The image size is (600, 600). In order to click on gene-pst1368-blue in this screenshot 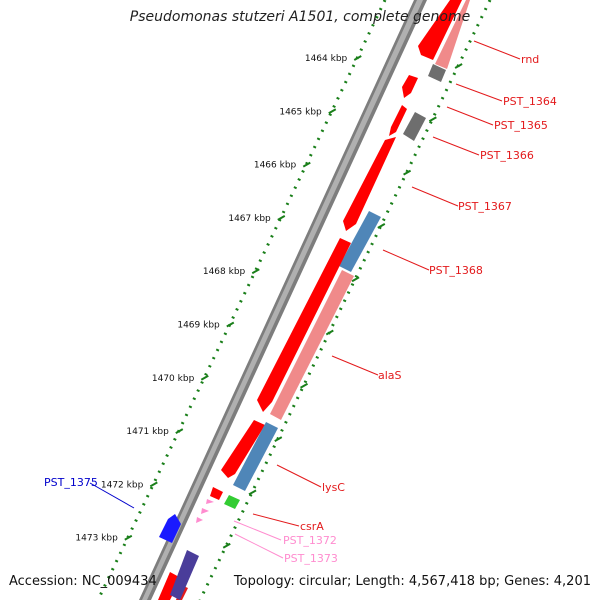, I will do `click(360, 241)`.